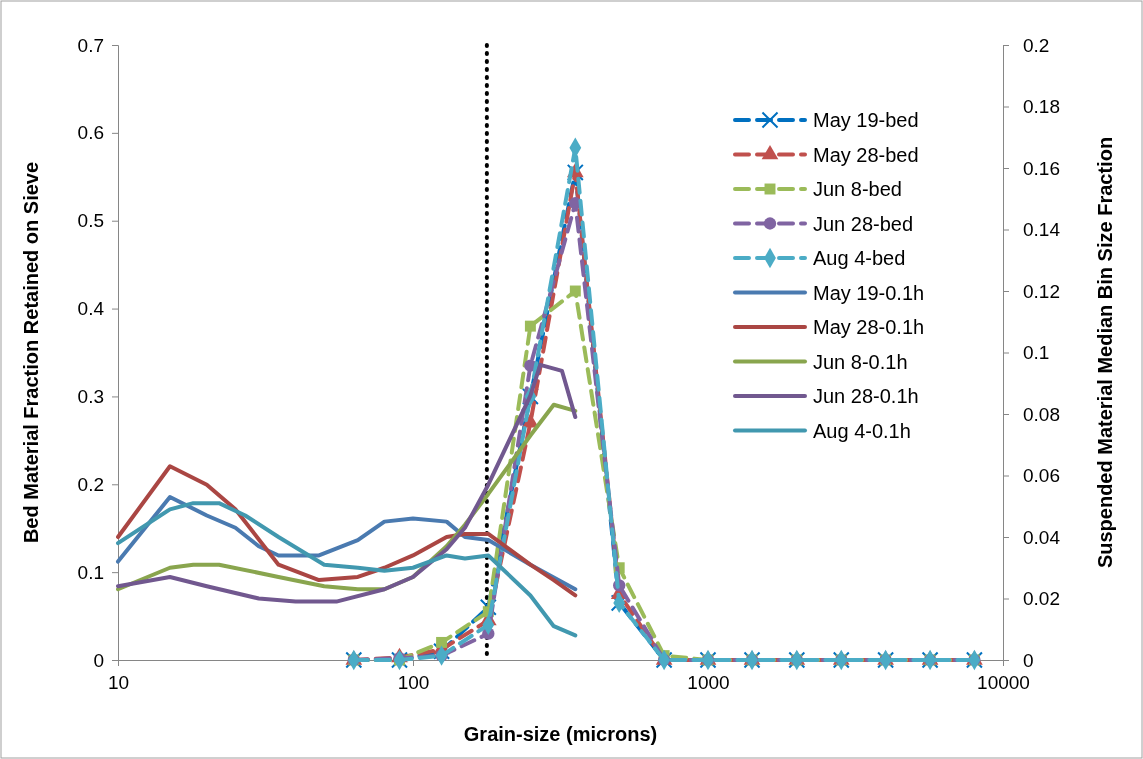 Image resolution: width=1143 pixels, height=759 pixels. What do you see at coordinates (866, 120) in the screenshot?
I see `legend-label: May 19-bed` at bounding box center [866, 120].